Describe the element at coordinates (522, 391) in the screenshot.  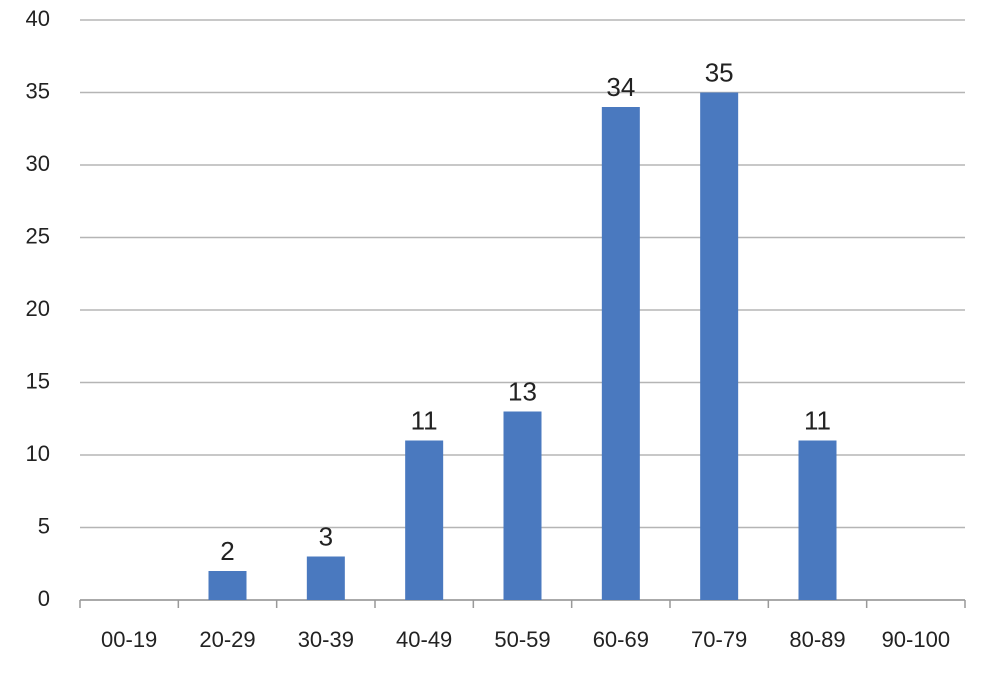
I see `data-label: 13` at that location.